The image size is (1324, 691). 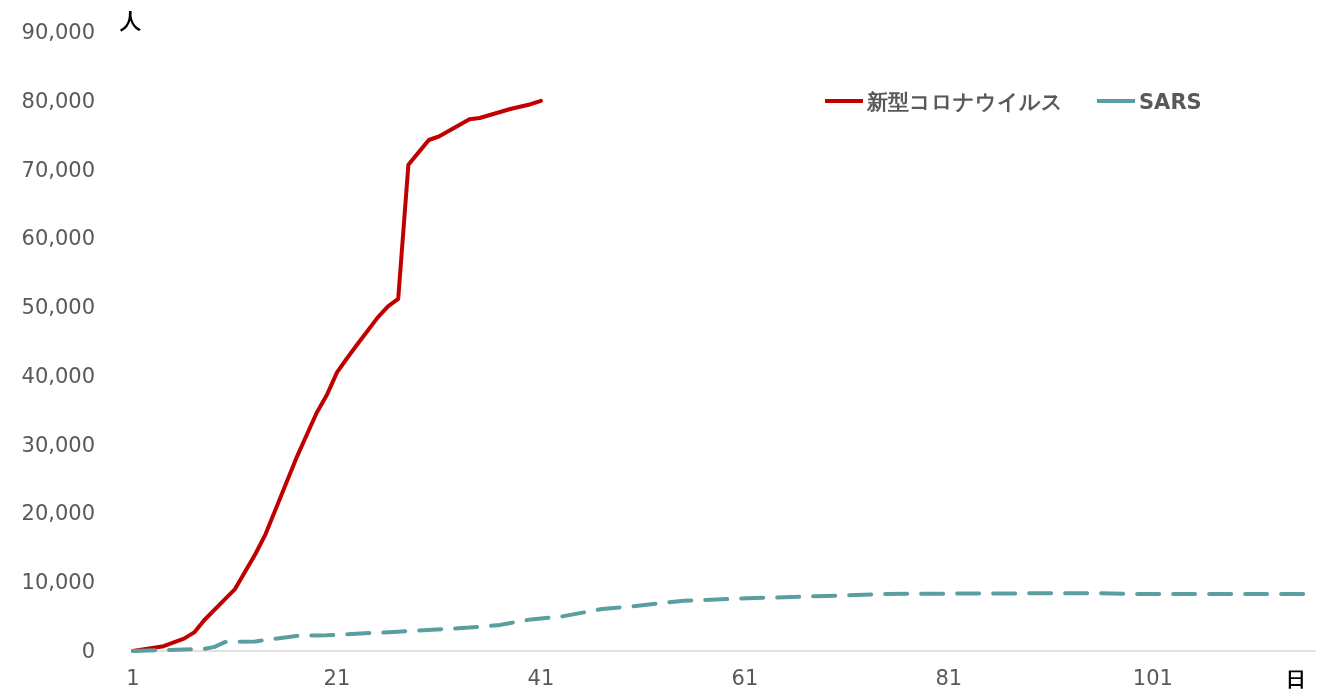 What do you see at coordinates (964, 102) in the screenshot?
I see `legend-label: 新型コロナウイルス` at bounding box center [964, 102].